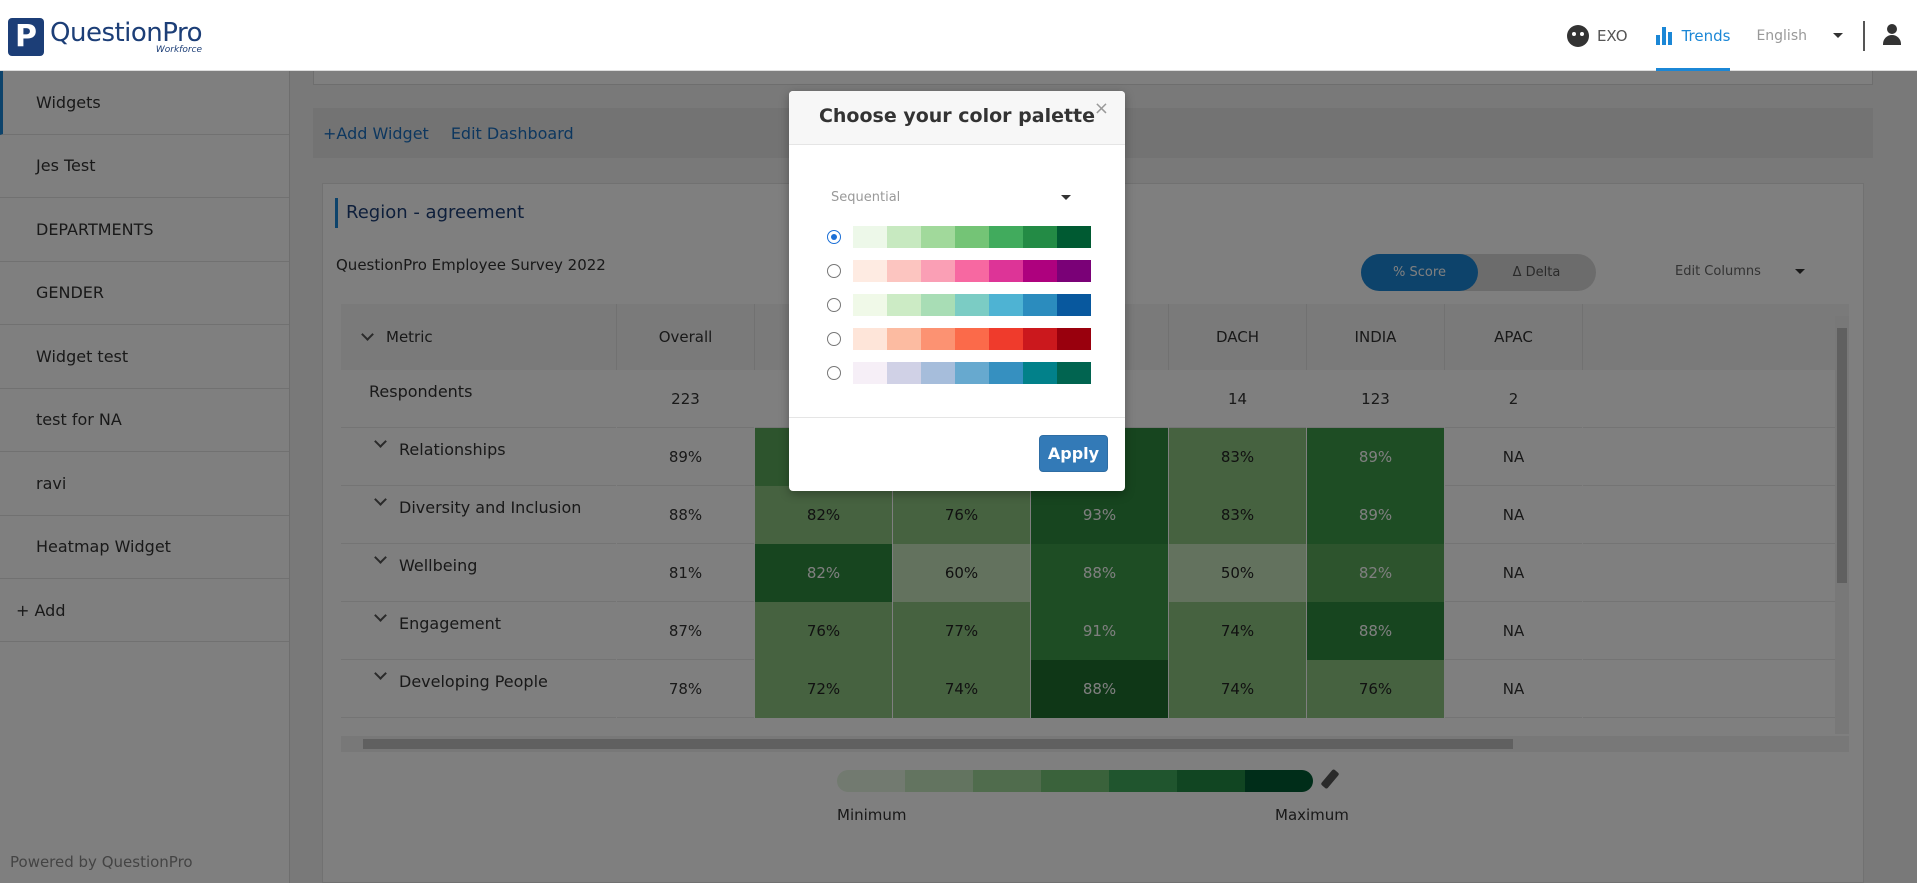 This screenshot has height=883, width=1917. What do you see at coordinates (956, 197) in the screenshot?
I see `palette-type-select: Sequential` at bounding box center [956, 197].